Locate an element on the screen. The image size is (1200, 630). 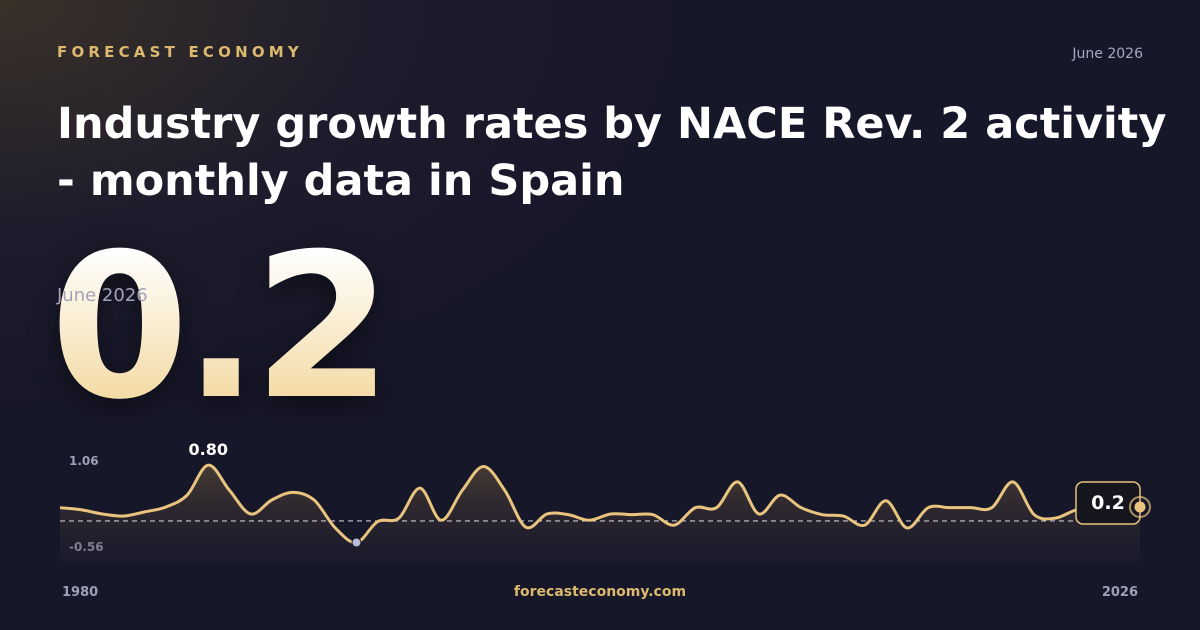
headline-date: June 2026 is located at coordinates (102, 295).